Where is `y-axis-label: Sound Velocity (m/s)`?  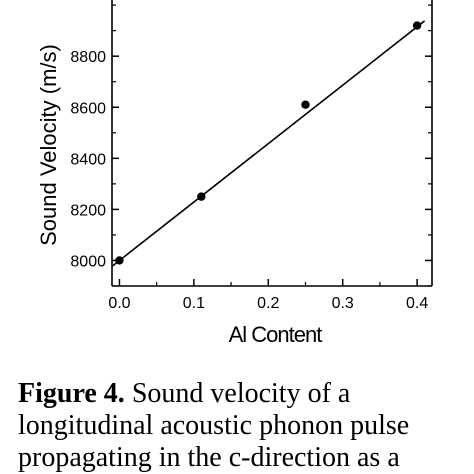
y-axis-label: Sound Velocity (m/s) is located at coordinates (48, 145).